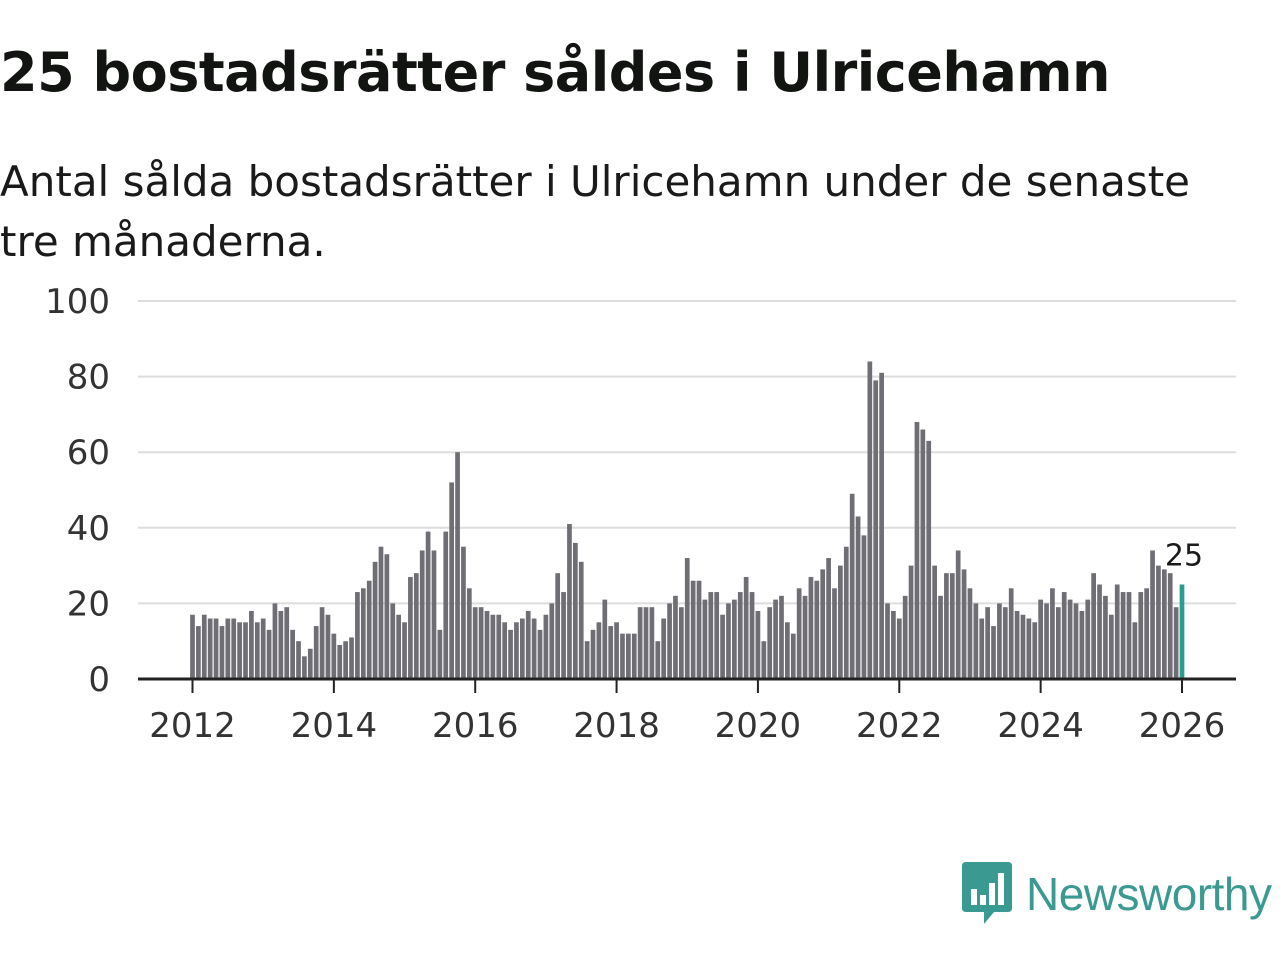 The width and height of the screenshot is (1280, 960). I want to click on y-tick-label: 100, so click(77, 302).